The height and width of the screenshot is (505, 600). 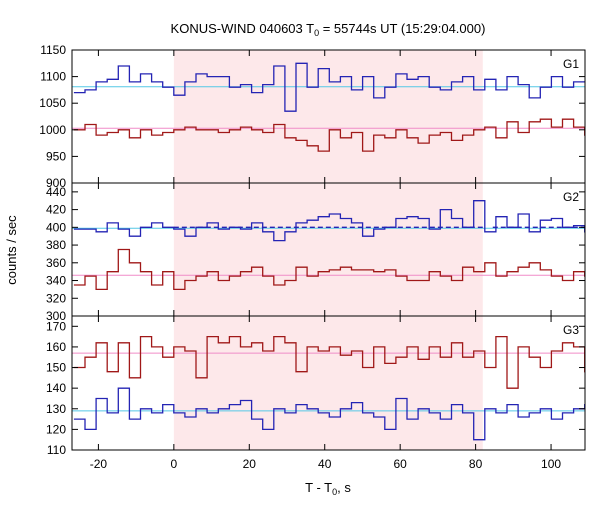 I want to click on x-tick-label: 100, so click(x=551, y=464).